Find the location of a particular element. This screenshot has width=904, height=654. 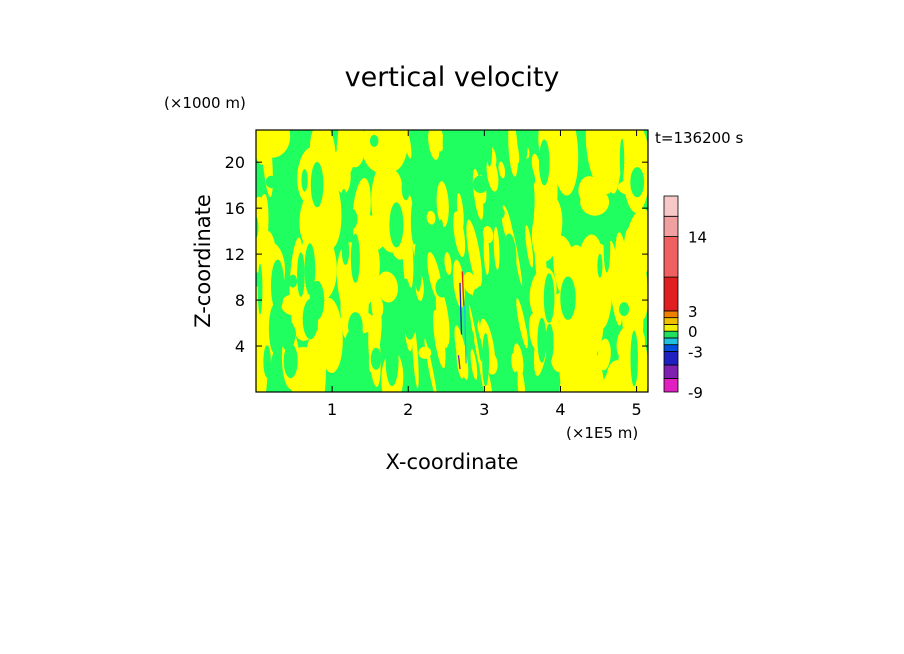

y-tick-label: 20 is located at coordinates (235, 162).